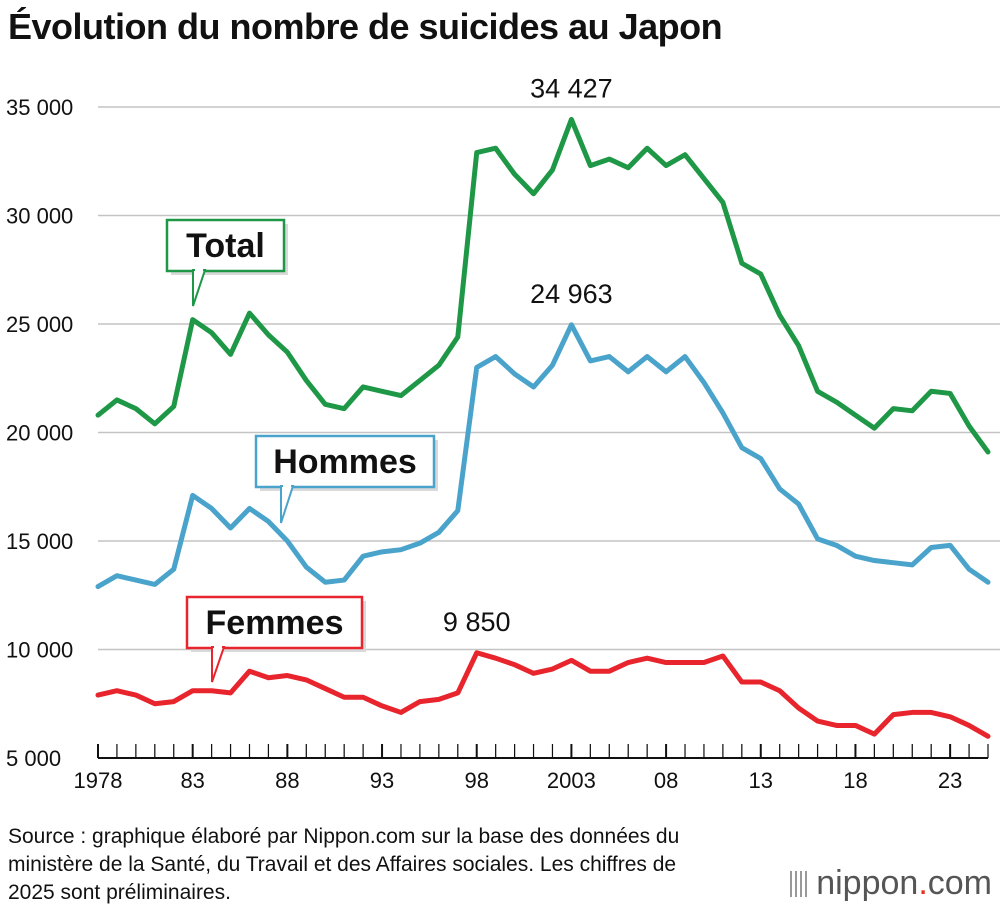  Describe the element at coordinates (571, 294) in the screenshot. I see `data-label: 24 963` at that location.